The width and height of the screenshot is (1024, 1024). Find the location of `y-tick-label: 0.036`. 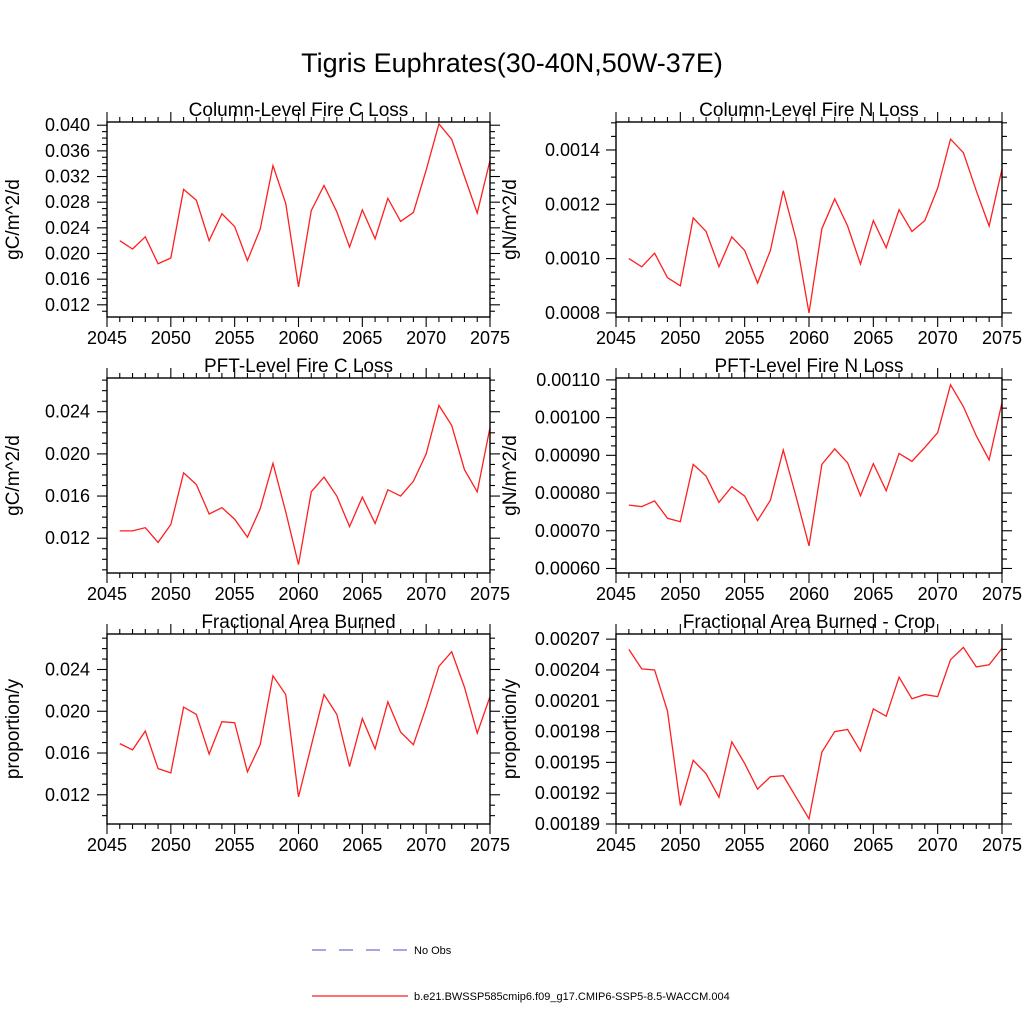

y-tick-label: 0.036 is located at coordinates (67, 151).